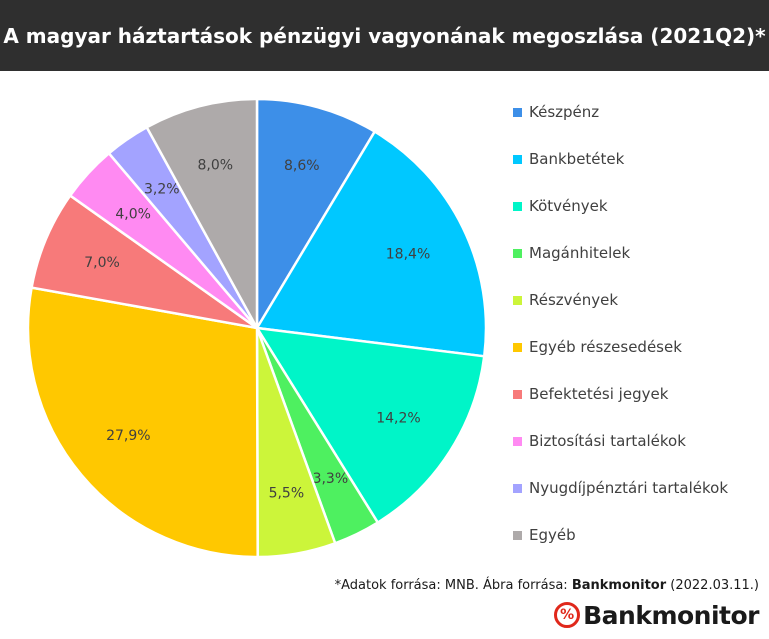 This screenshot has width=769, height=639. I want to click on legend-item-1: Bankbetétek, so click(568, 159).